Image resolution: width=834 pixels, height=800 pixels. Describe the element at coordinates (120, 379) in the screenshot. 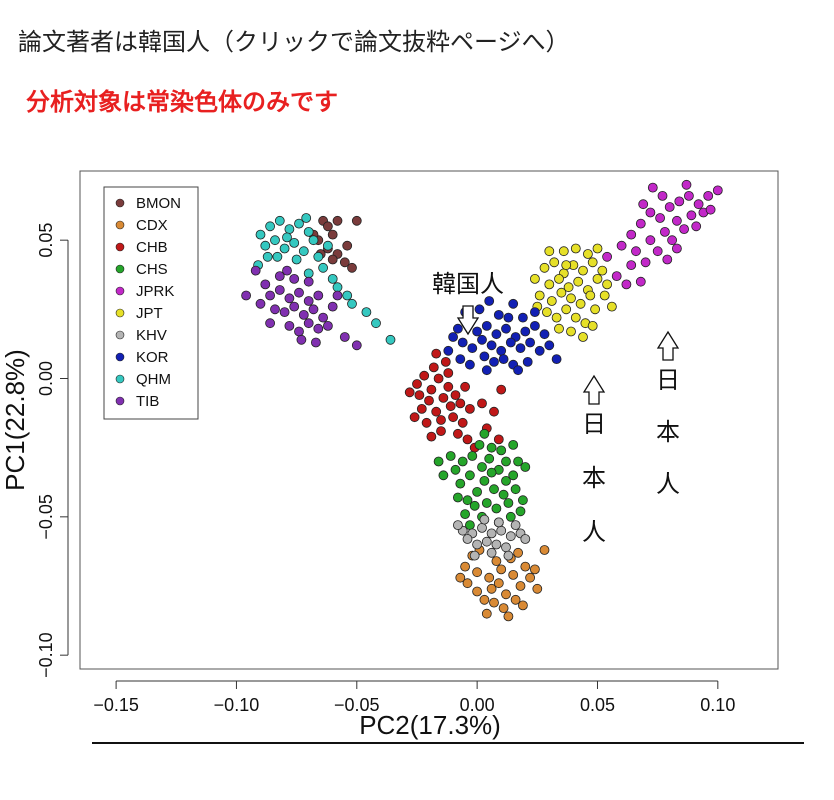

I see `legend-marker-qhm` at that location.